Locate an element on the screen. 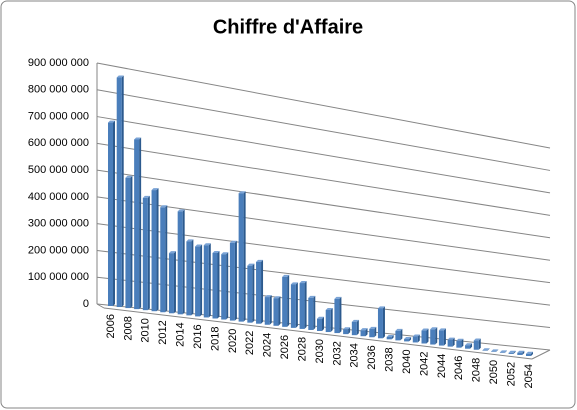 Image resolution: width=577 pixels, height=410 pixels. x-tick-label: 2018 is located at coordinates (215, 339).